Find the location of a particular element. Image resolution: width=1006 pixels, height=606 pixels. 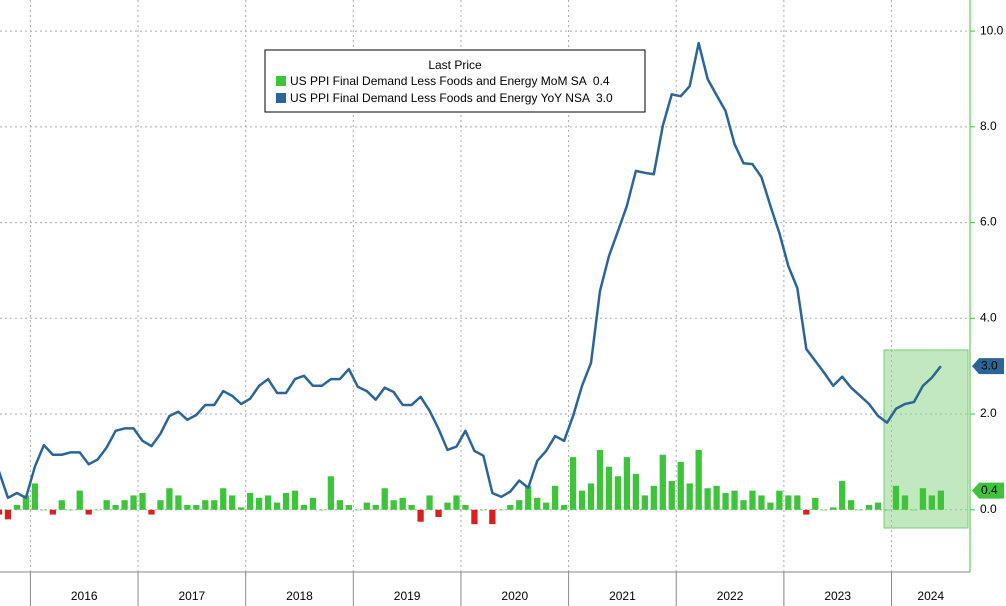

x-tick-label: 2023 is located at coordinates (837, 596).